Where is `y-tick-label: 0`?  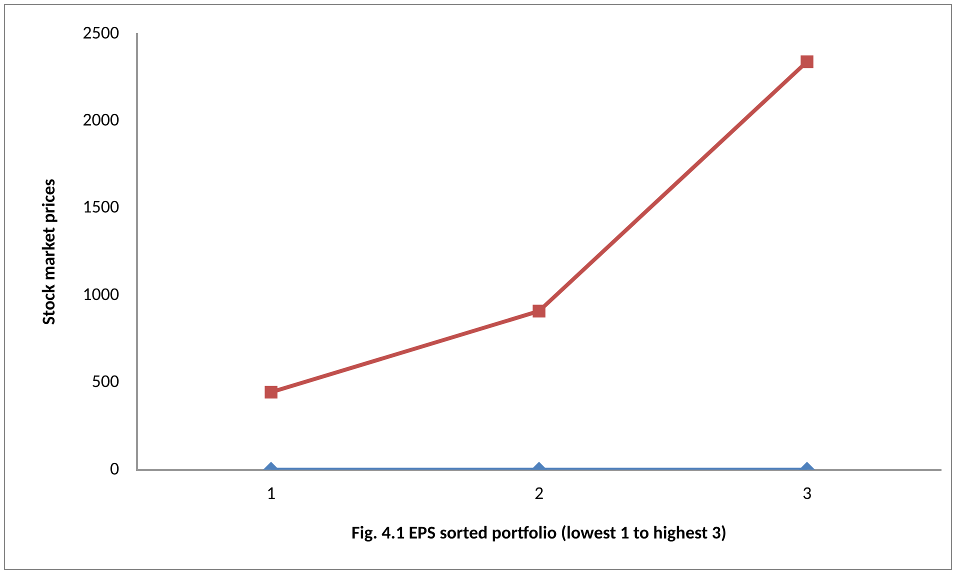
y-tick-label: 0 is located at coordinates (115, 468).